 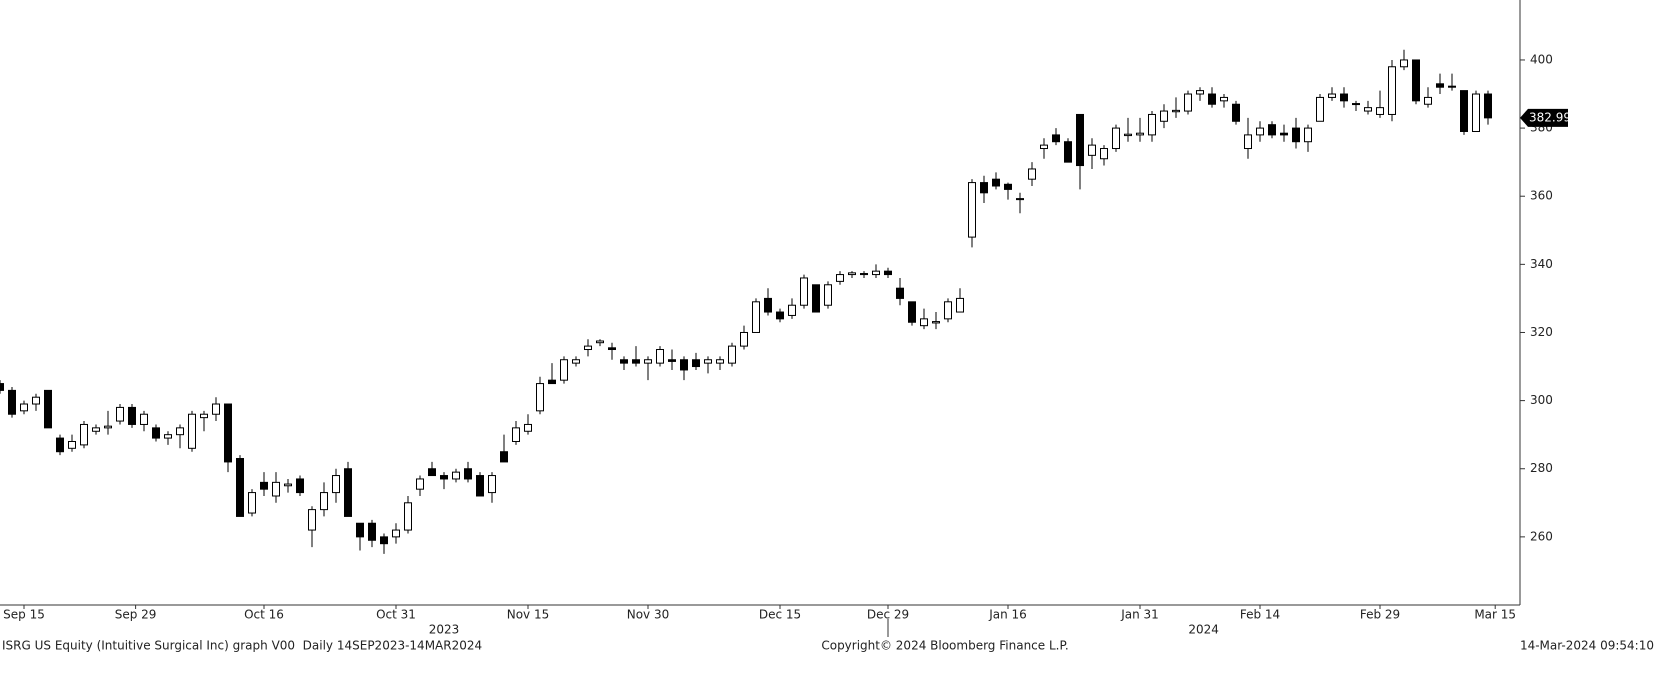 What do you see at coordinates (396, 615) in the screenshot?
I see `x-tick-label: Oct 31` at bounding box center [396, 615].